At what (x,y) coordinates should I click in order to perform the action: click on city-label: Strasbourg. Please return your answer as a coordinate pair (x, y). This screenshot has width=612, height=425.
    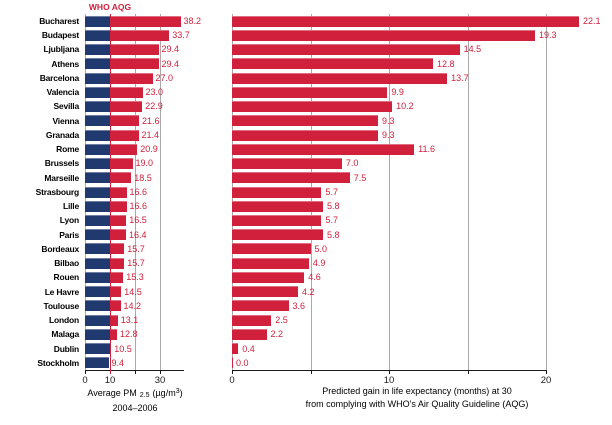
    Looking at the image, I should click on (57, 191).